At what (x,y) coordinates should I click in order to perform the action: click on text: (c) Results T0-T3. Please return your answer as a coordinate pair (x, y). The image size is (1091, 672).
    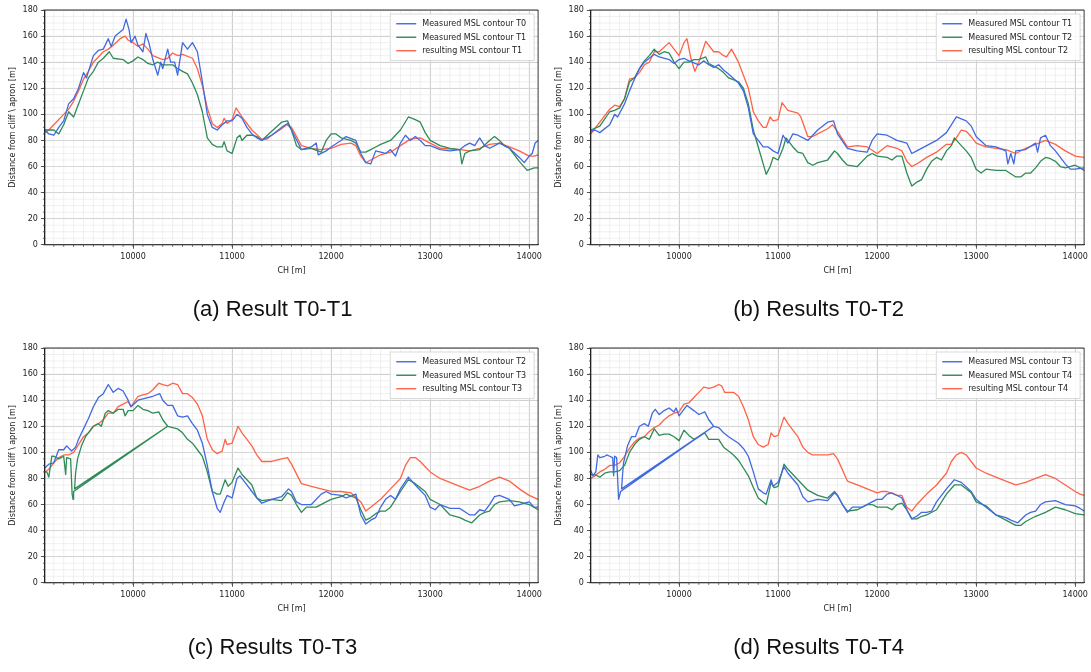
    Looking at the image, I should click on (272, 647).